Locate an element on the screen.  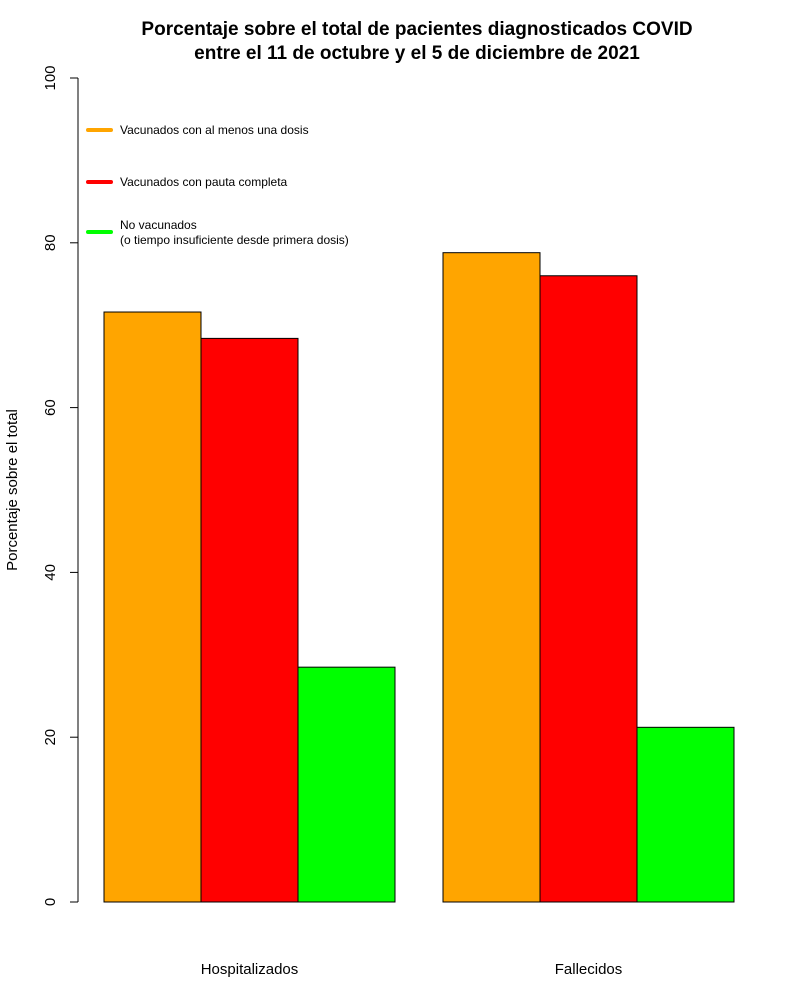
category-labels: Hospitalizados Fallecidos is located at coordinates (412, 969).